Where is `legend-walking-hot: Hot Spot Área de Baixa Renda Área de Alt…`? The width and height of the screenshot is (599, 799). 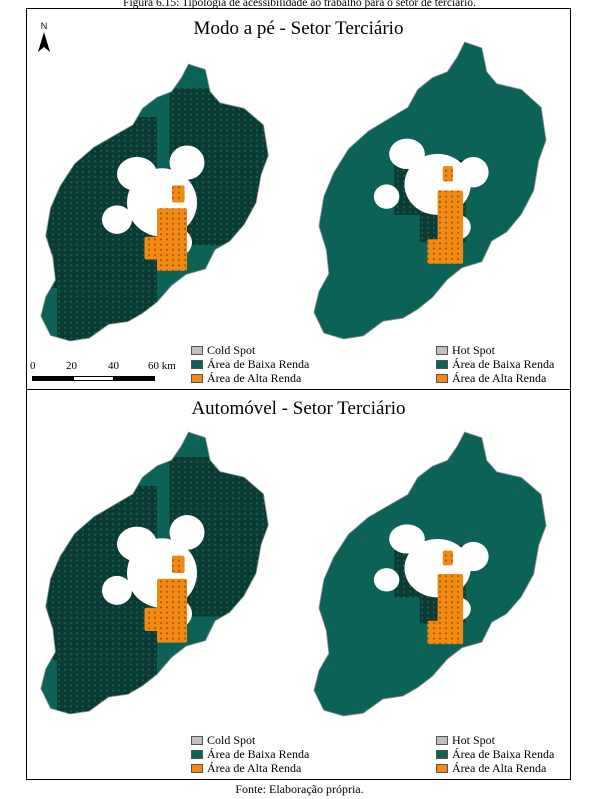 legend-walking-hot: Hot Spot Área de Baixa Renda Área de Alt… is located at coordinates (495, 364).